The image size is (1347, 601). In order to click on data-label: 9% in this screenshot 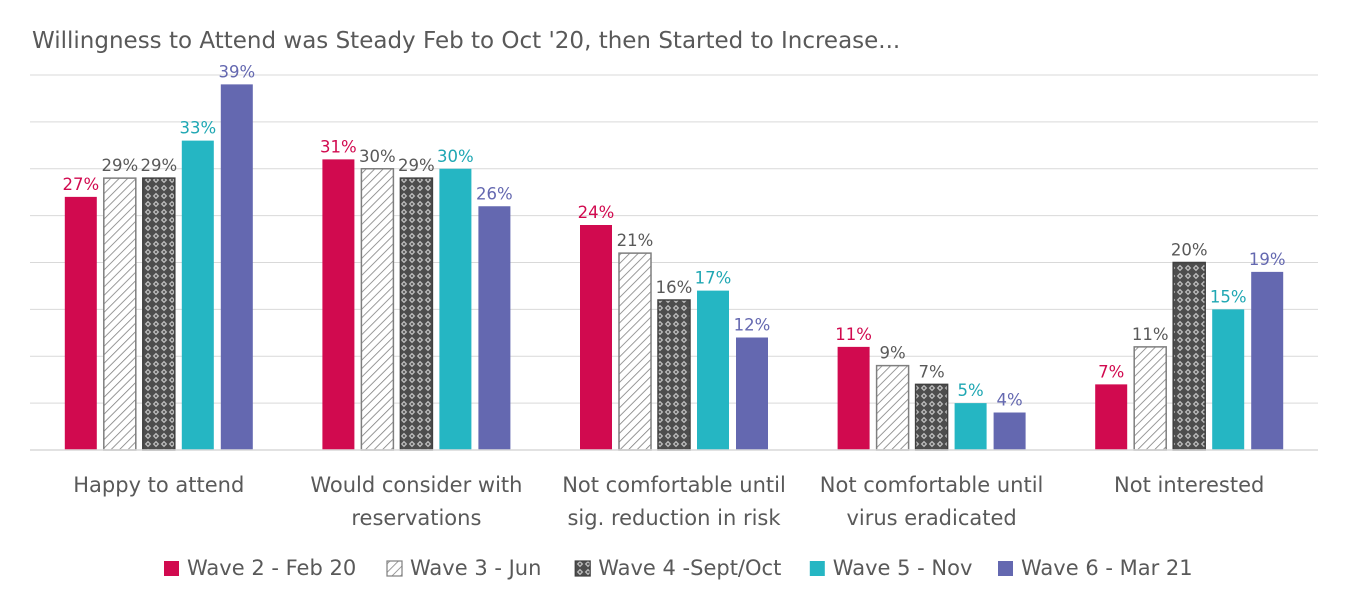, I will do `click(893, 353)`.